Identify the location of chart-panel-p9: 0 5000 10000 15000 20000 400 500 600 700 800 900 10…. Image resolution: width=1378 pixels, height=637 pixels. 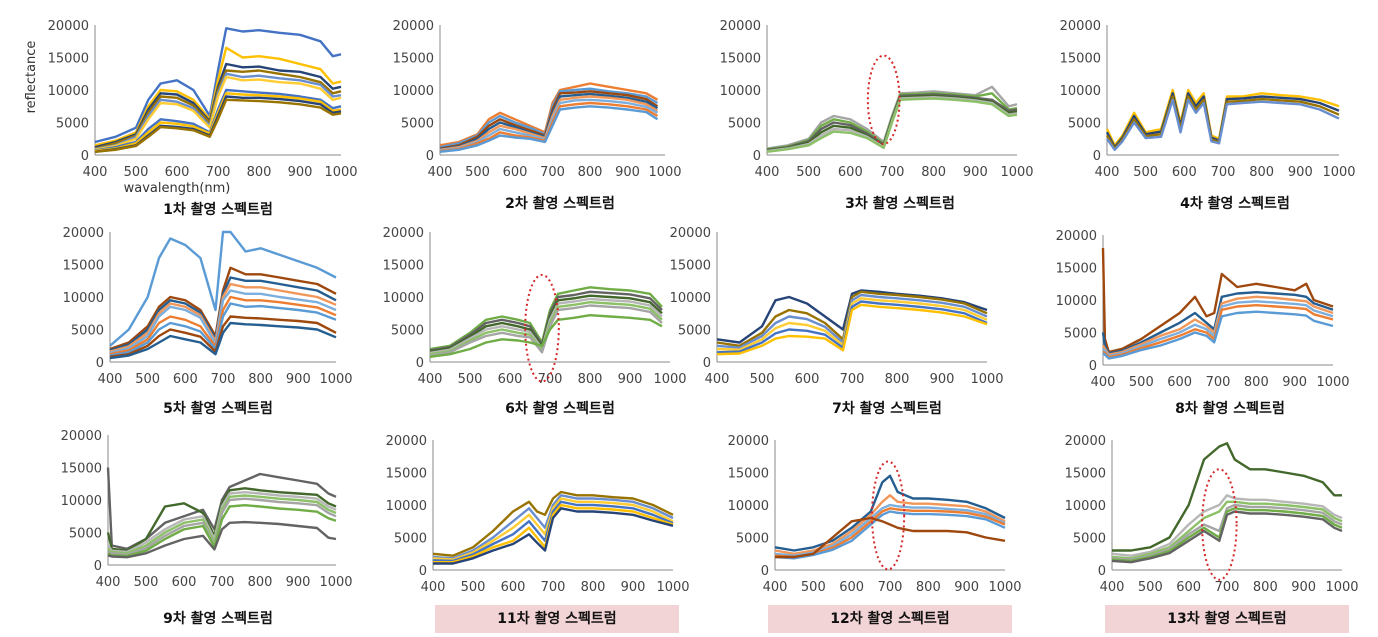
(207, 509).